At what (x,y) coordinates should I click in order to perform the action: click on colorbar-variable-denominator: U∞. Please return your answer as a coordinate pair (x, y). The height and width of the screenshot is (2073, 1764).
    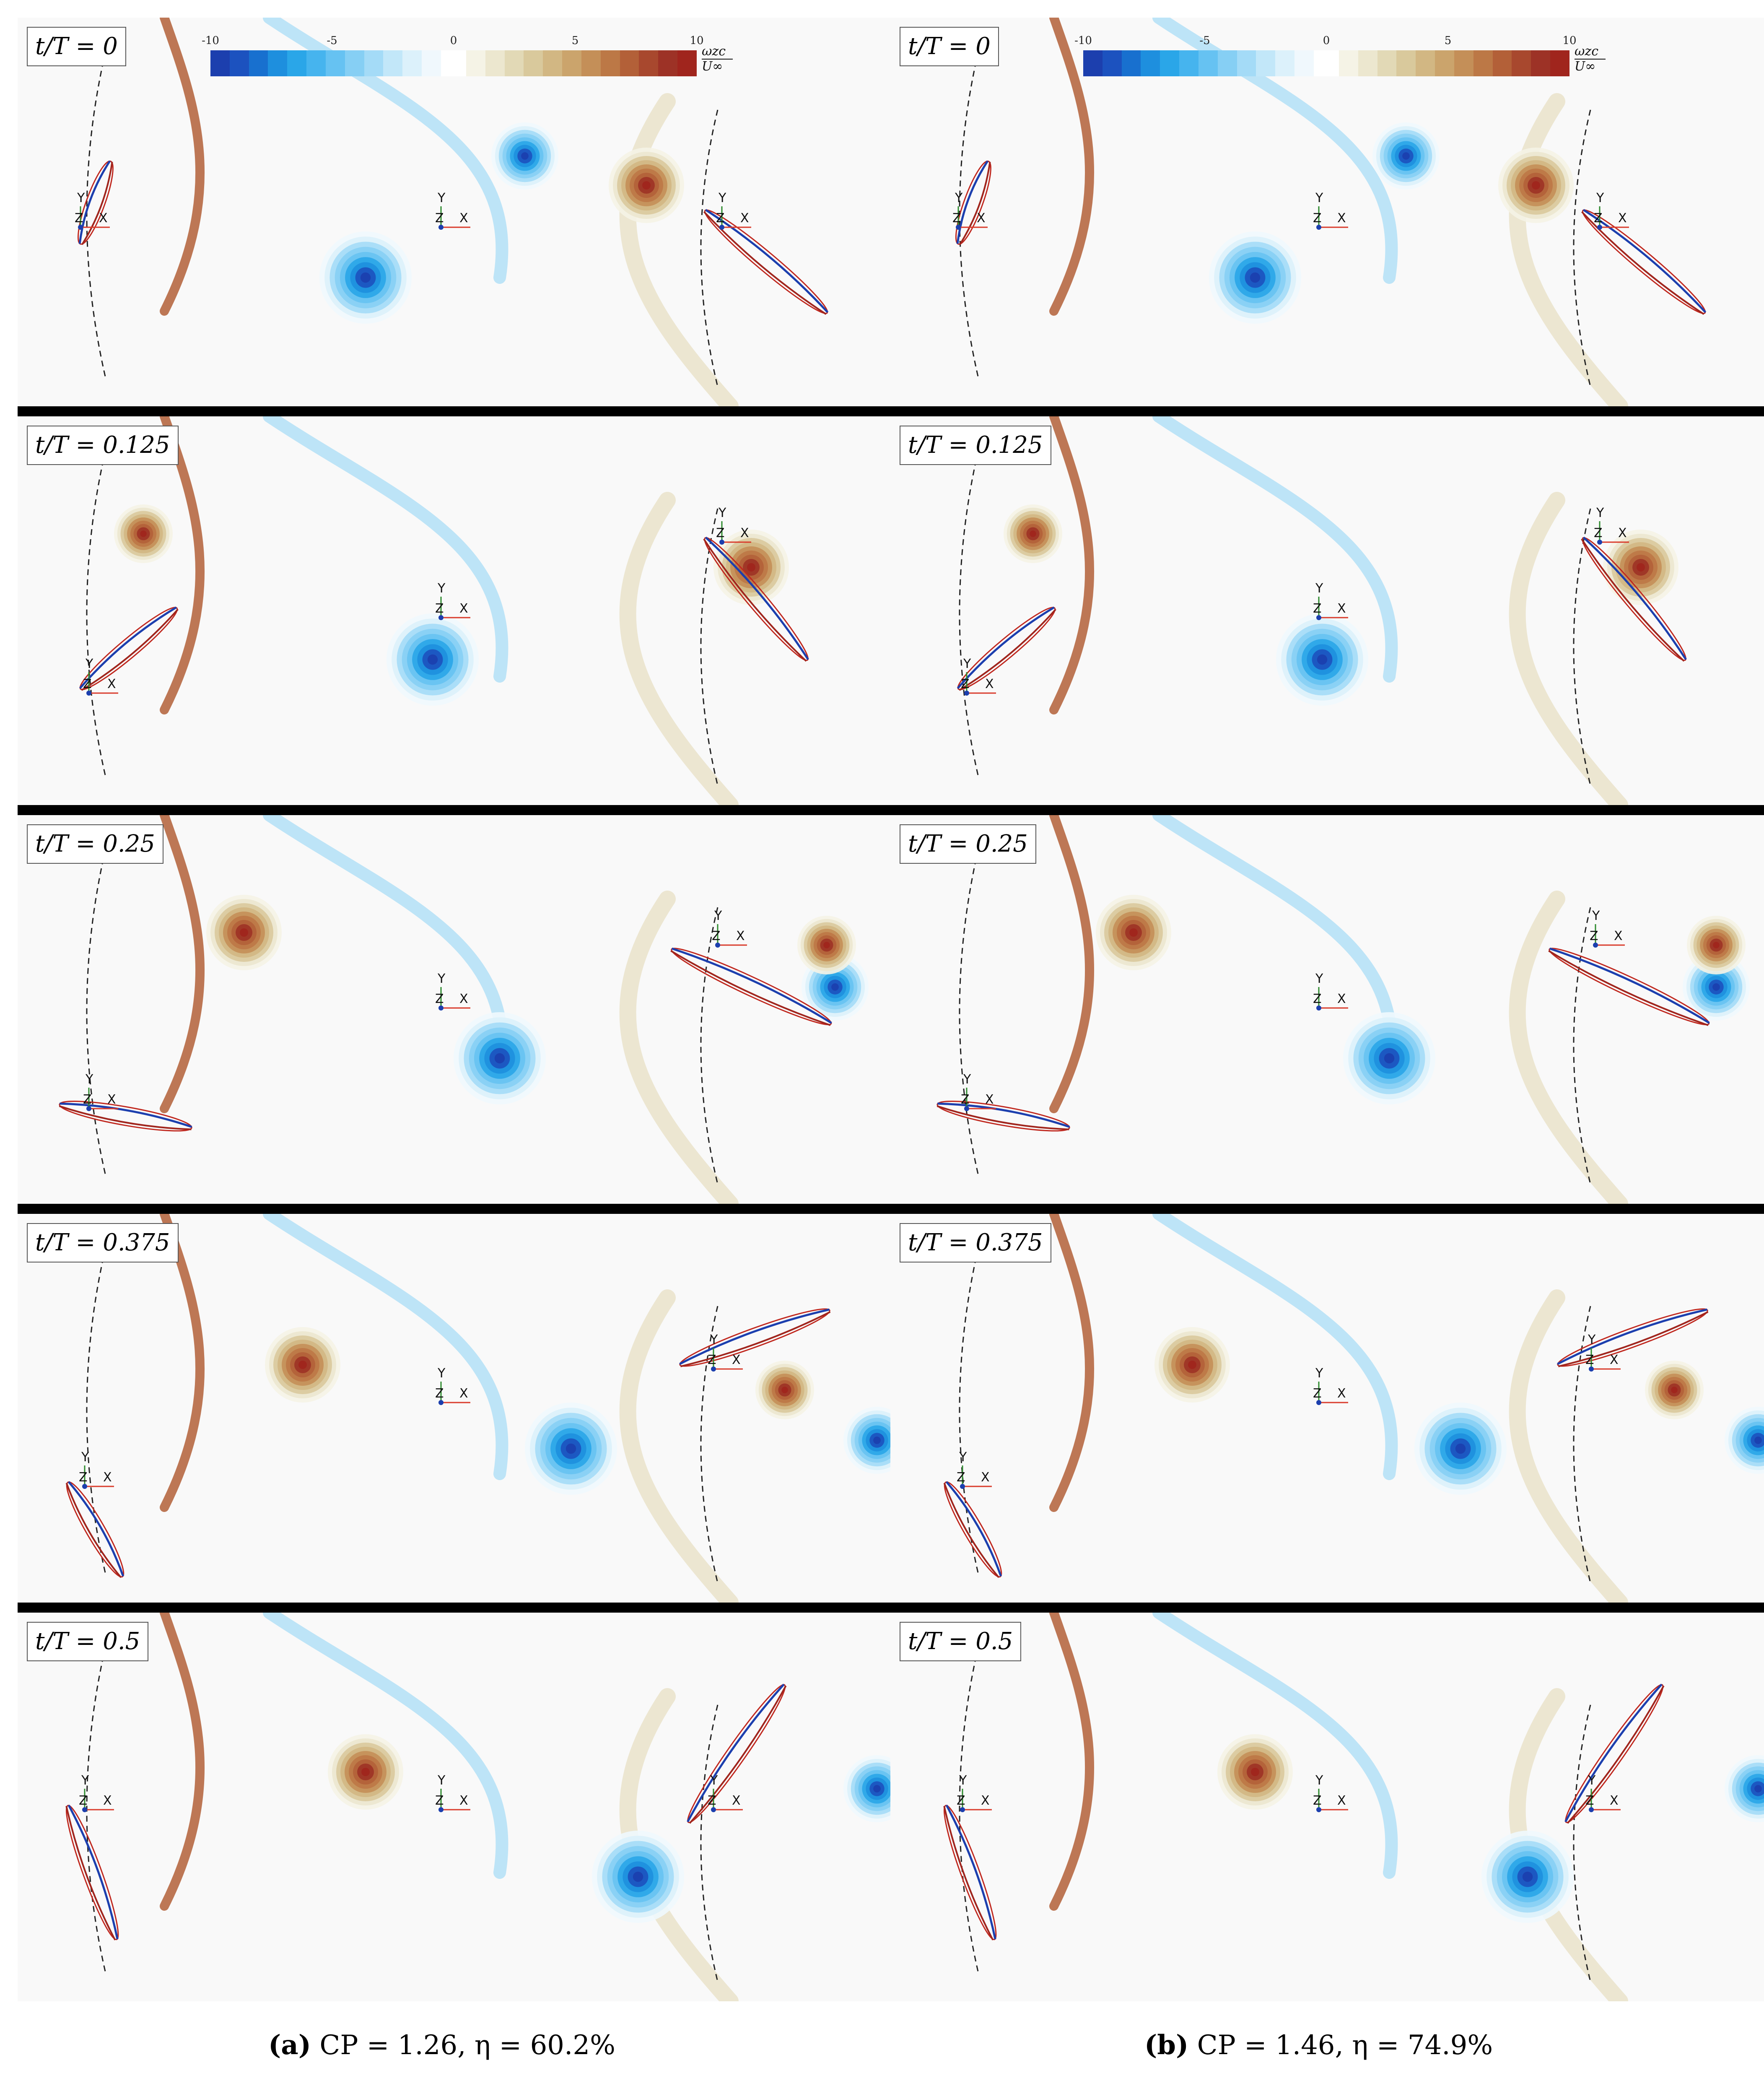
    Looking at the image, I should click on (712, 66).